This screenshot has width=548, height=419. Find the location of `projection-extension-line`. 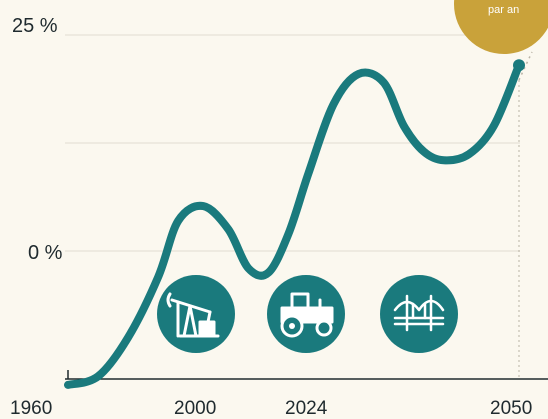

projection-extension-line is located at coordinates (525, 66).